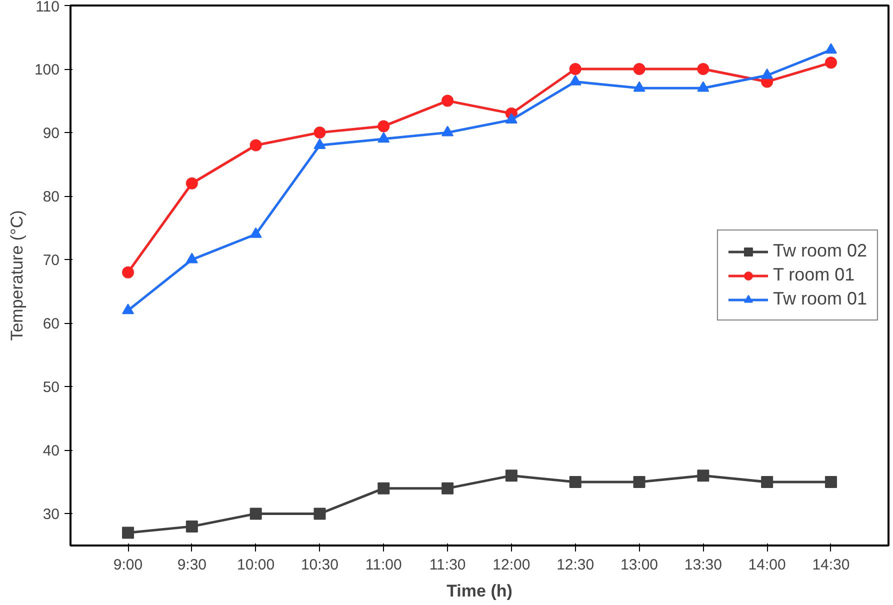 This screenshot has width=893, height=605. Describe the element at coordinates (51, 515) in the screenshot. I see `y-tick-label: 30` at that location.